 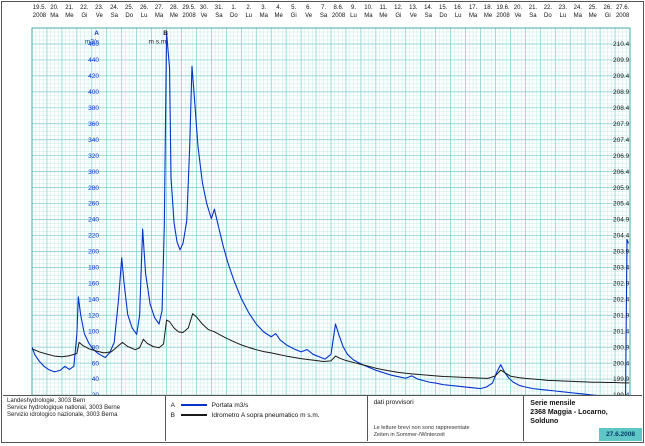 What do you see at coordinates (93, 92) in the screenshot?
I see `left-axis-tick-label: 400` at bounding box center [93, 92].